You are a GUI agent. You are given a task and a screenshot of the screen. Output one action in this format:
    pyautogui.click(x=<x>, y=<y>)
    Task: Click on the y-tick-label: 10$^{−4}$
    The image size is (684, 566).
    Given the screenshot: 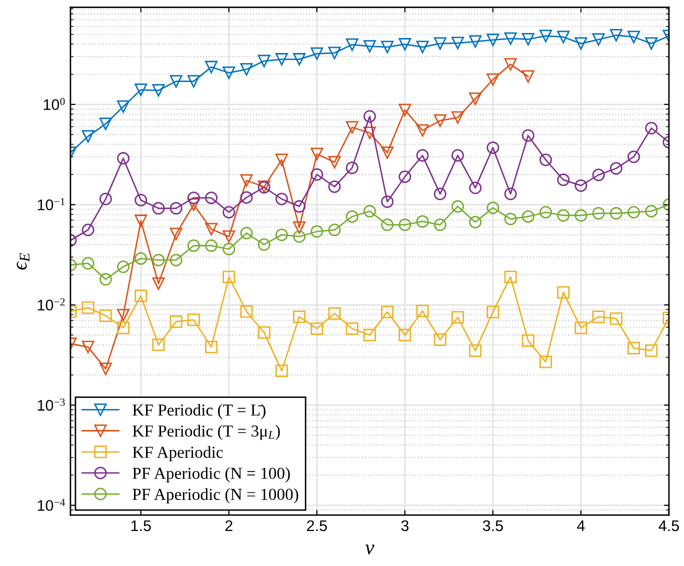 What is the action you would take?
    pyautogui.click(x=52, y=504)
    